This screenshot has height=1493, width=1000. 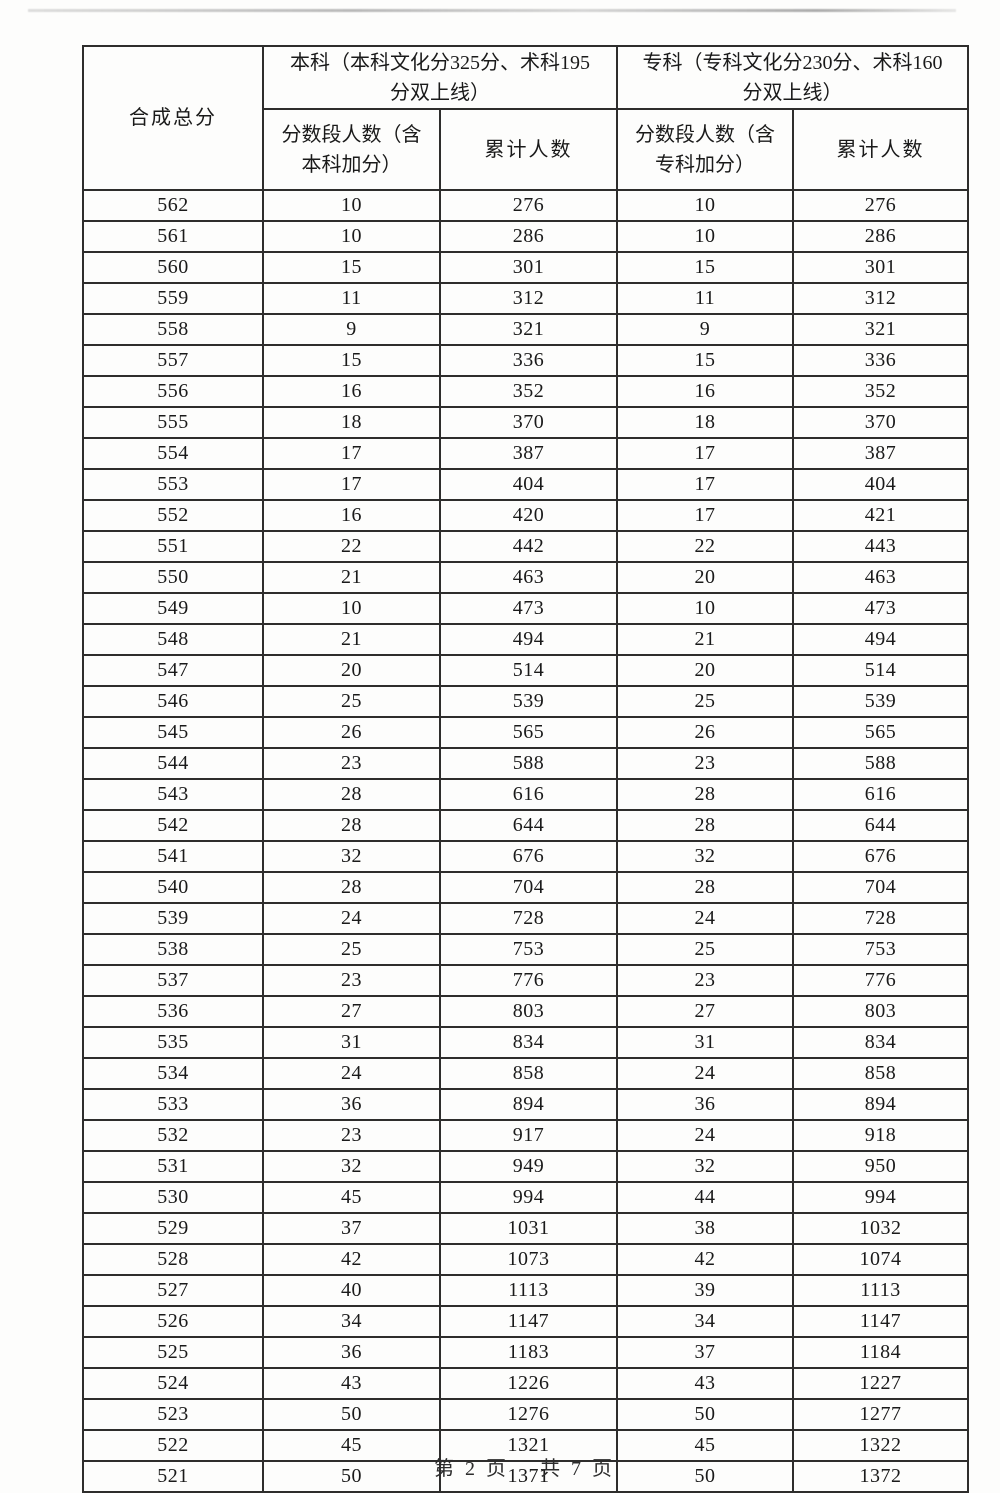 What do you see at coordinates (705, 701) in the screenshot?
I see `zhuanke-segment-cell: 25` at bounding box center [705, 701].